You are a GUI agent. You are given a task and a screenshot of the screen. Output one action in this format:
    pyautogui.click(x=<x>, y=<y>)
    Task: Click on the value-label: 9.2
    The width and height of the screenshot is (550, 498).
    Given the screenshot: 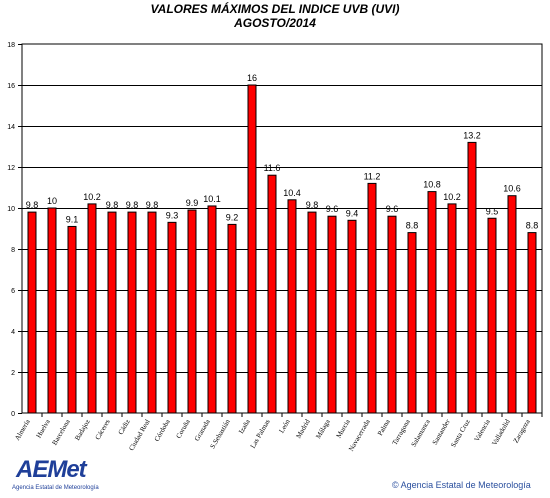 What is the action you would take?
    pyautogui.click(x=232, y=217)
    